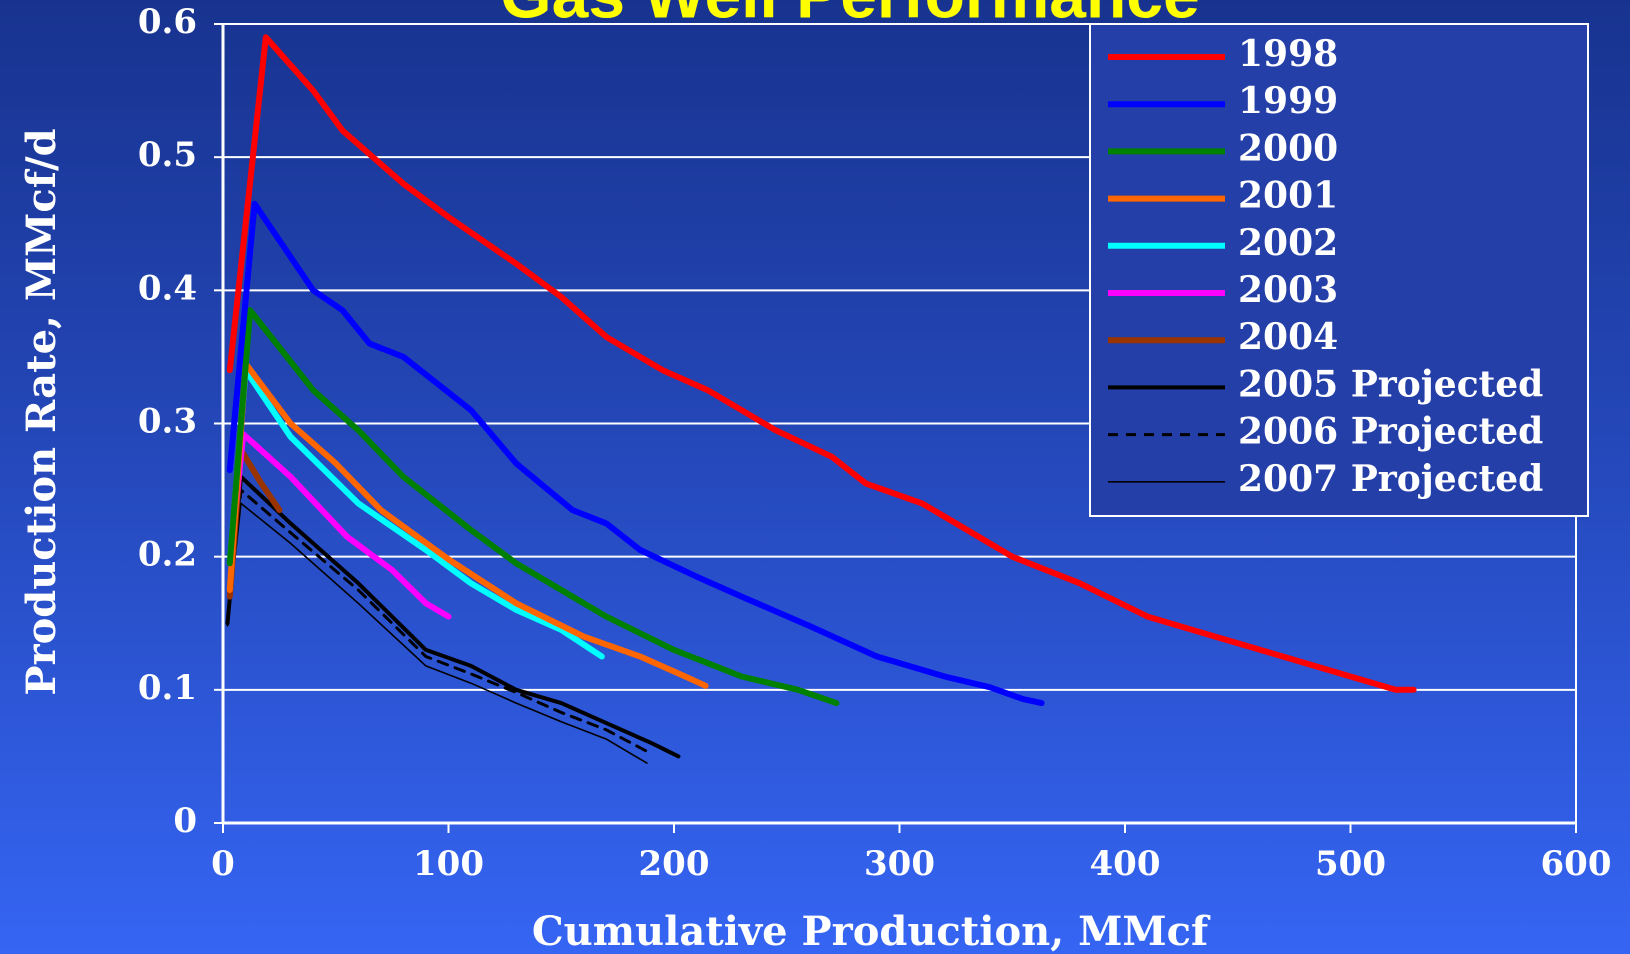 The image size is (1630, 954). Describe the element at coordinates (167, 155) in the screenshot. I see `y-tick-label: 0.5` at that location.